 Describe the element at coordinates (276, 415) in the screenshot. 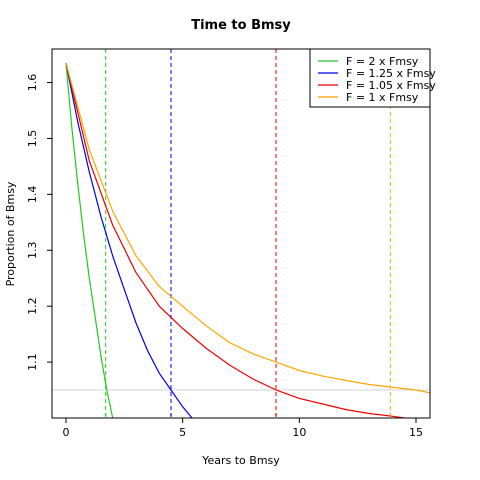

I see `marker-point-3: •` at that location.